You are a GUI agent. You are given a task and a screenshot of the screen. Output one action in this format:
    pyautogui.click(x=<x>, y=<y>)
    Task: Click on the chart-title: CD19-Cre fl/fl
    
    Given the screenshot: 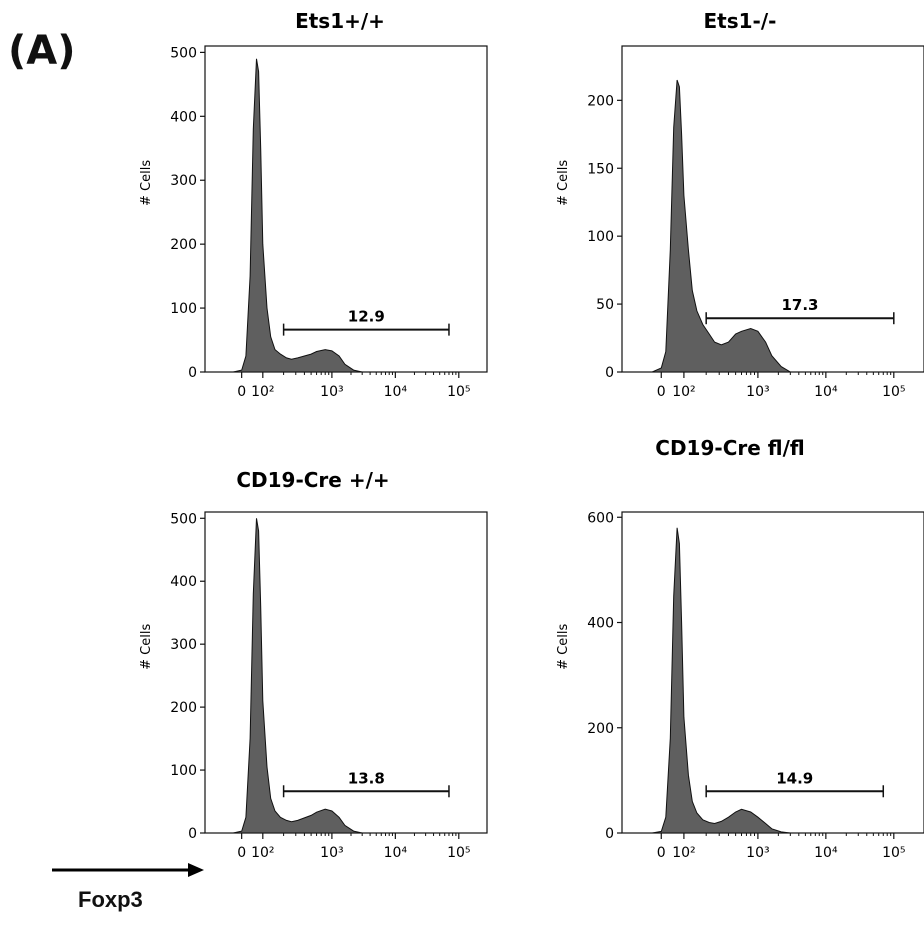 What is the action you would take?
    pyautogui.click(x=729, y=448)
    